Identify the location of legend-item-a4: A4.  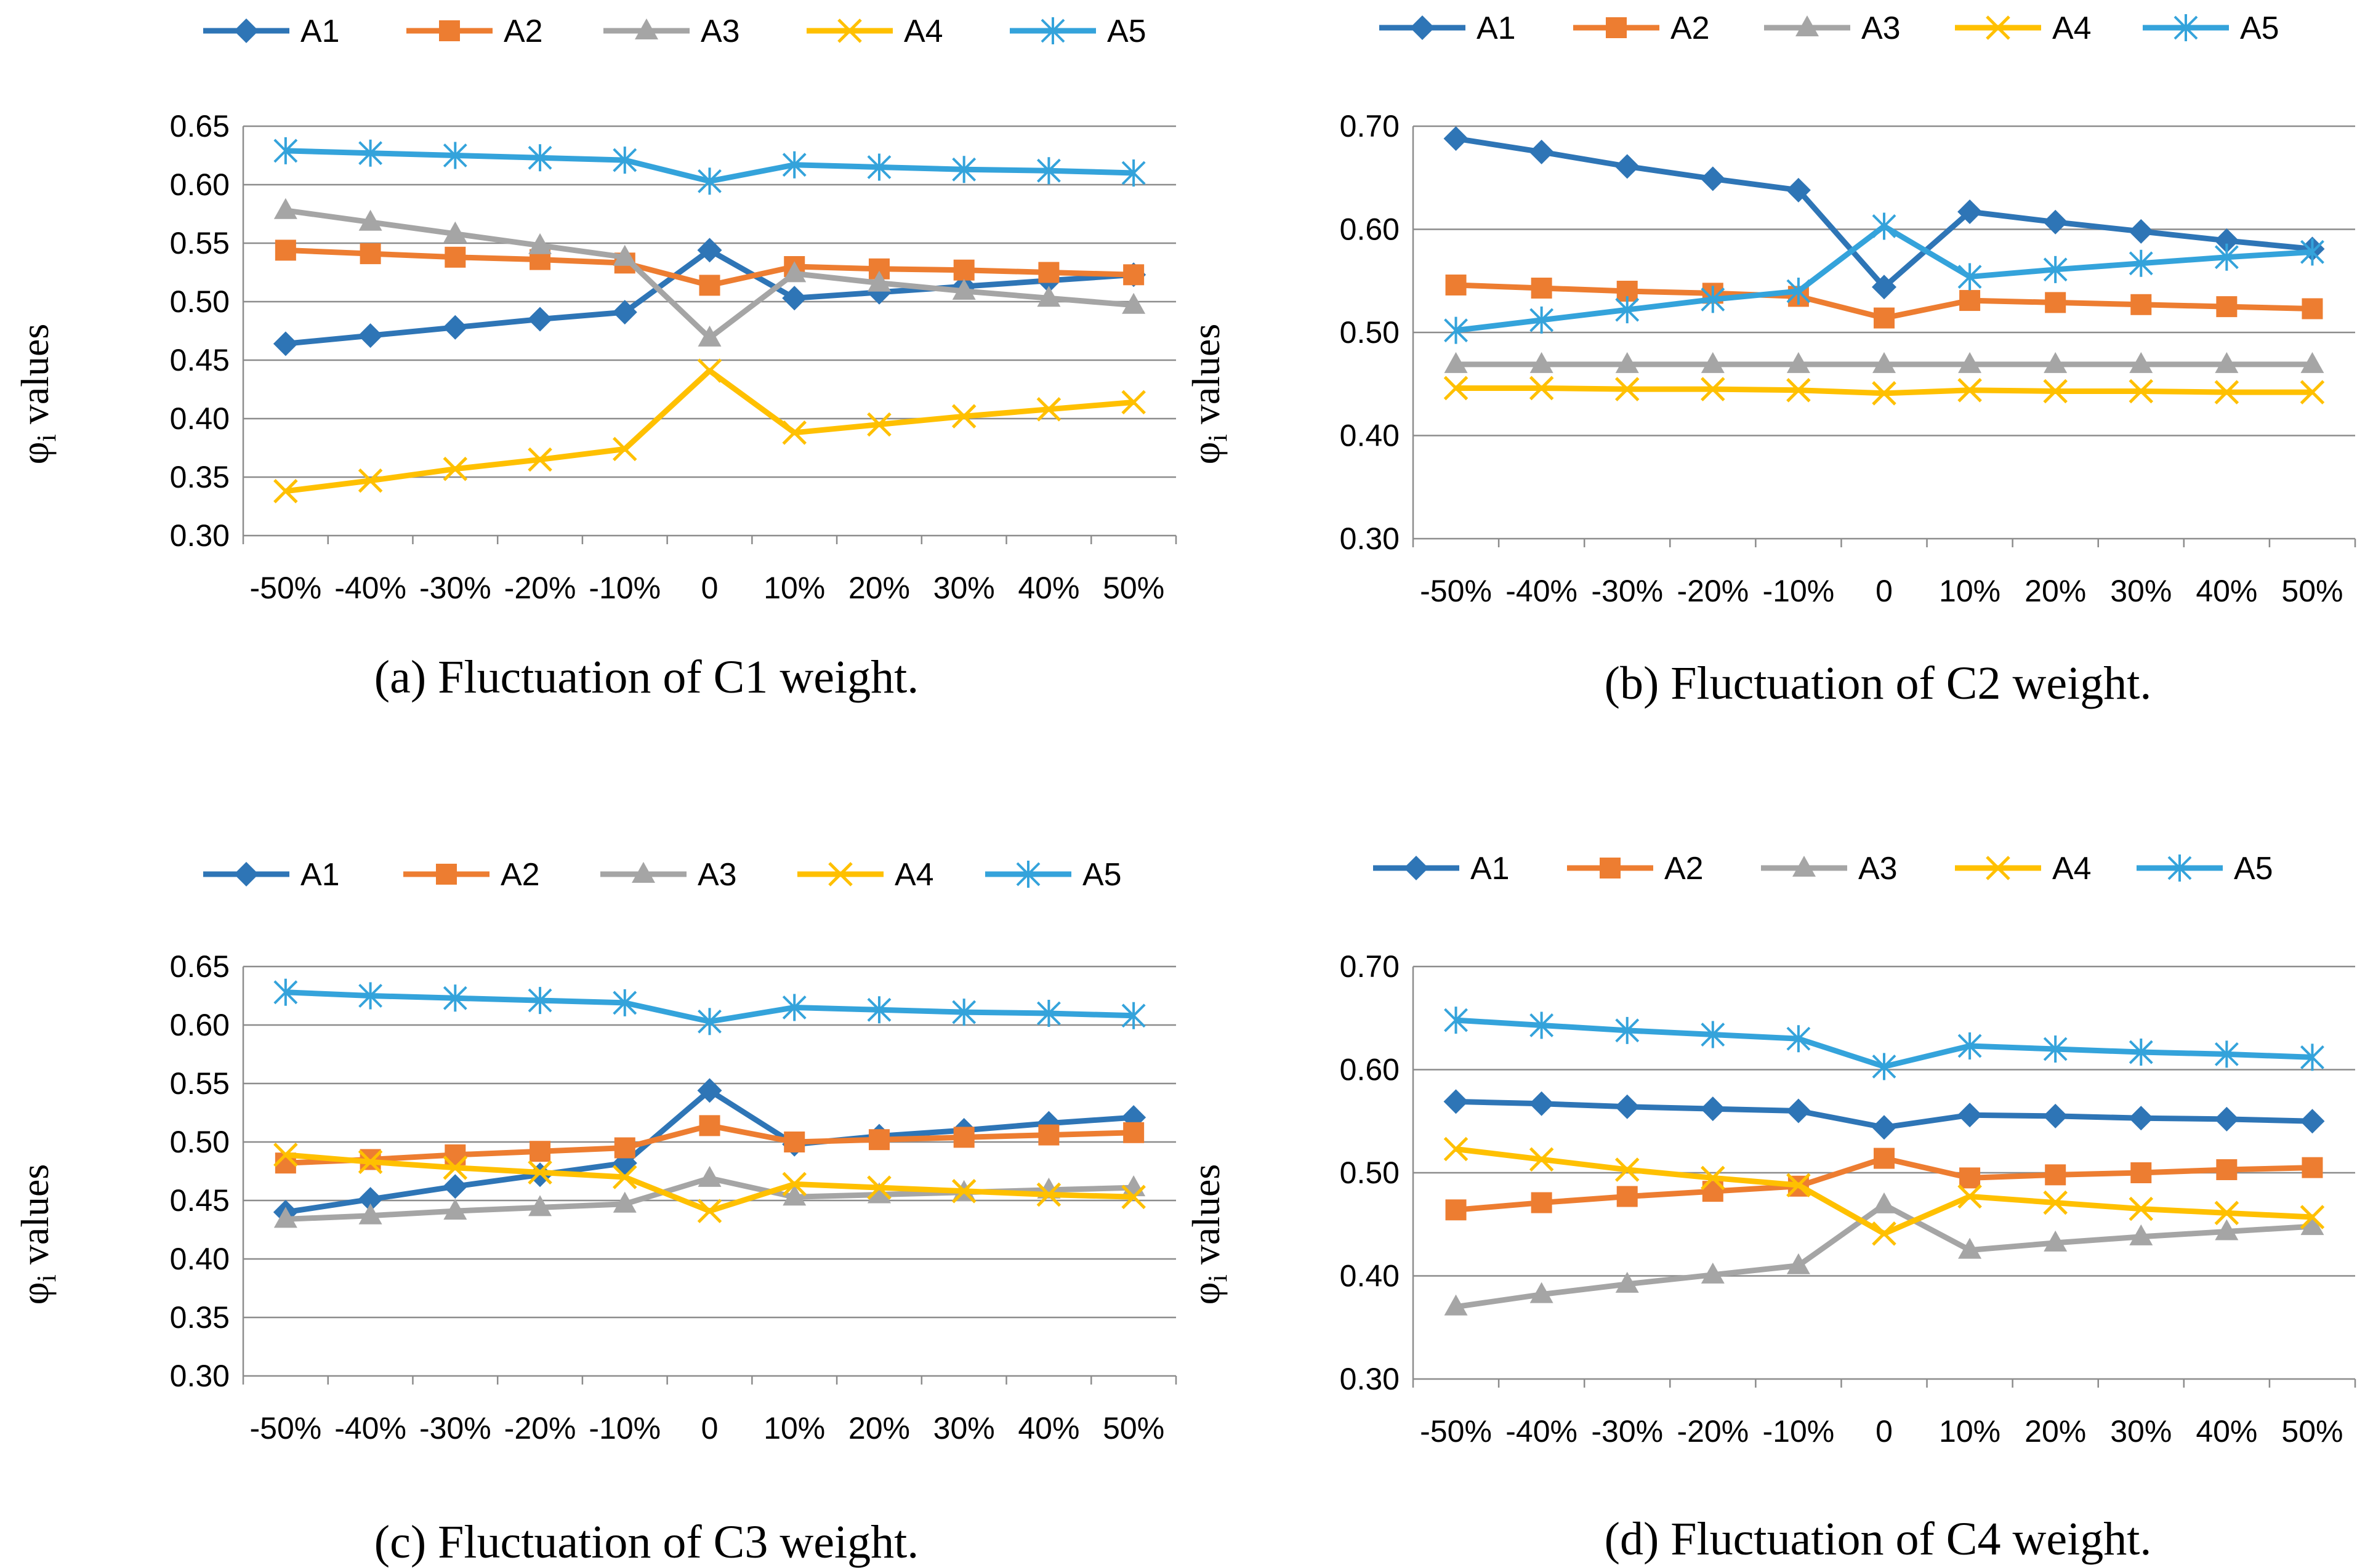
(2024, 28).